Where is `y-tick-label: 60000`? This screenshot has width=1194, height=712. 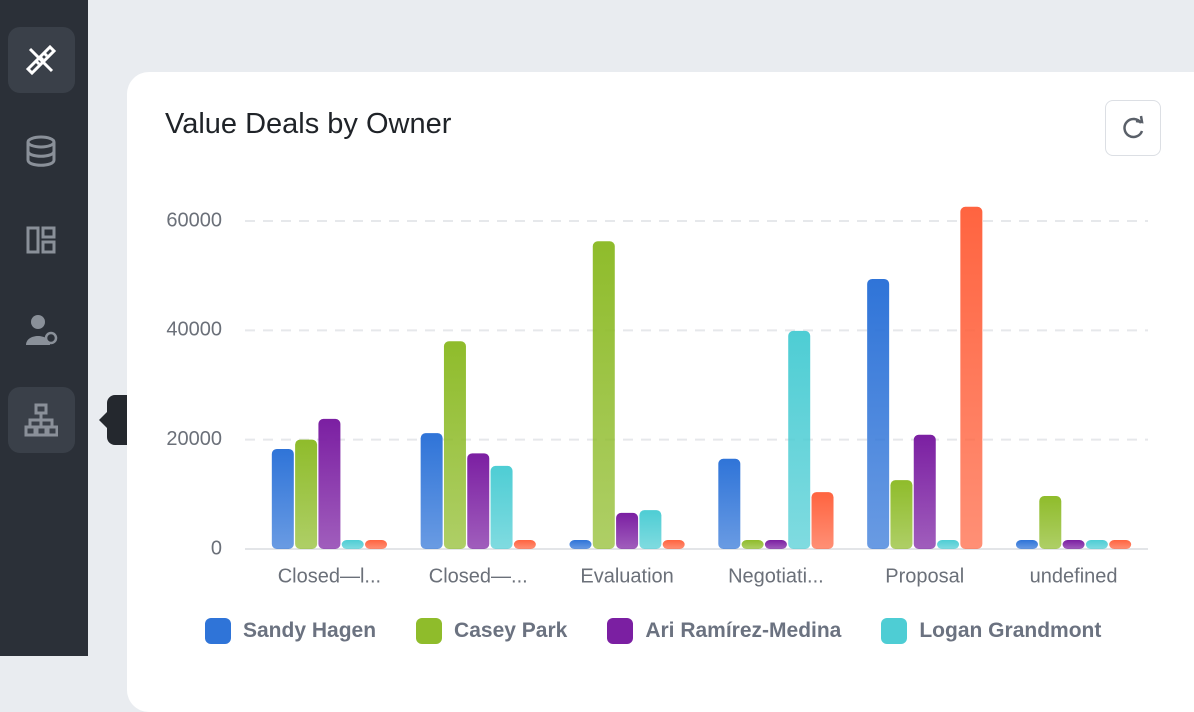
y-tick-label: 60000 is located at coordinates (194, 220).